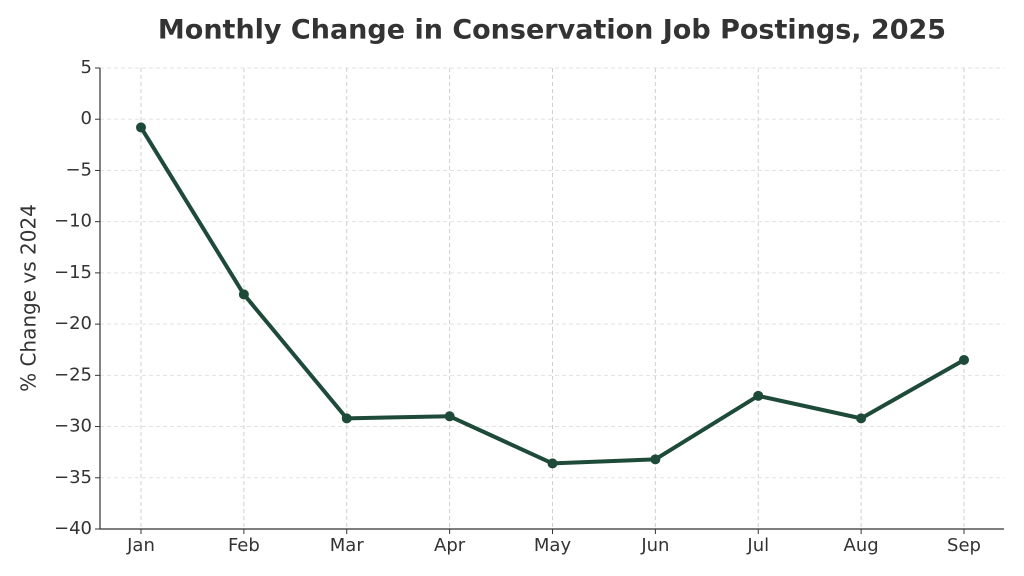  What do you see at coordinates (73, 272) in the screenshot?
I see `y-tick-label: −15` at bounding box center [73, 272].